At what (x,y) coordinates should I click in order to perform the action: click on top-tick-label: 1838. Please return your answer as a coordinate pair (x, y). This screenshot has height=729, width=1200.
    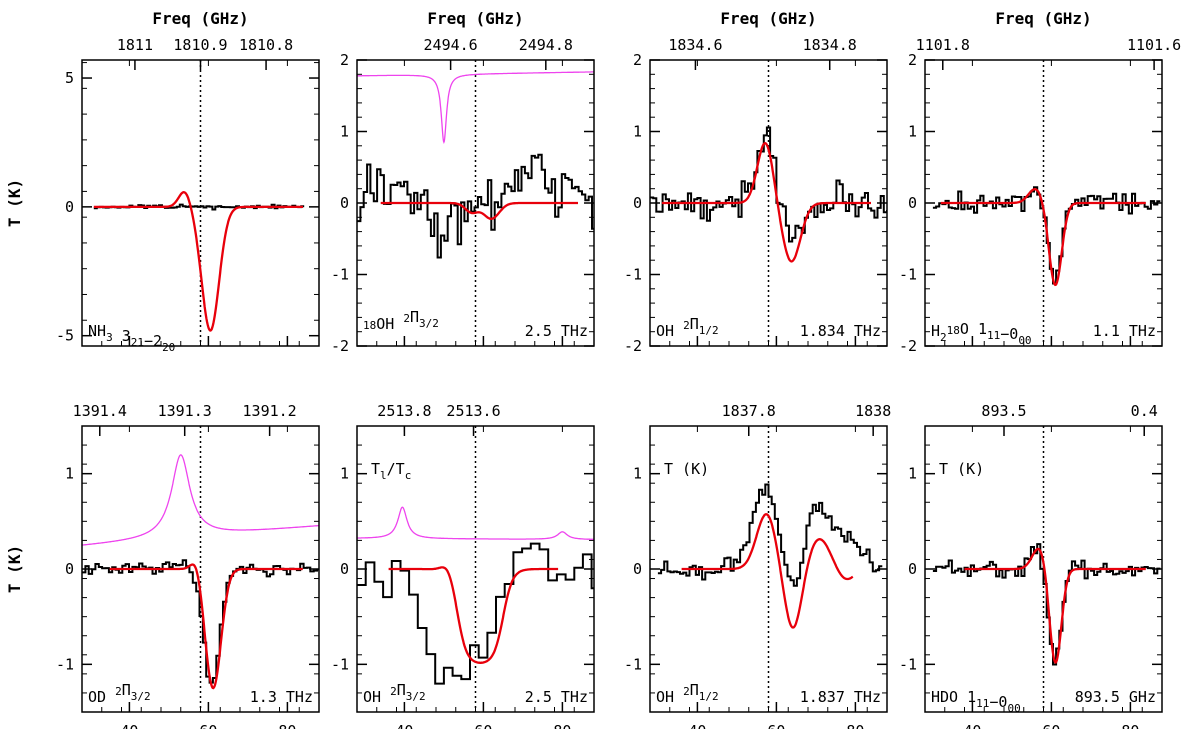
    Looking at the image, I should click on (873, 411).